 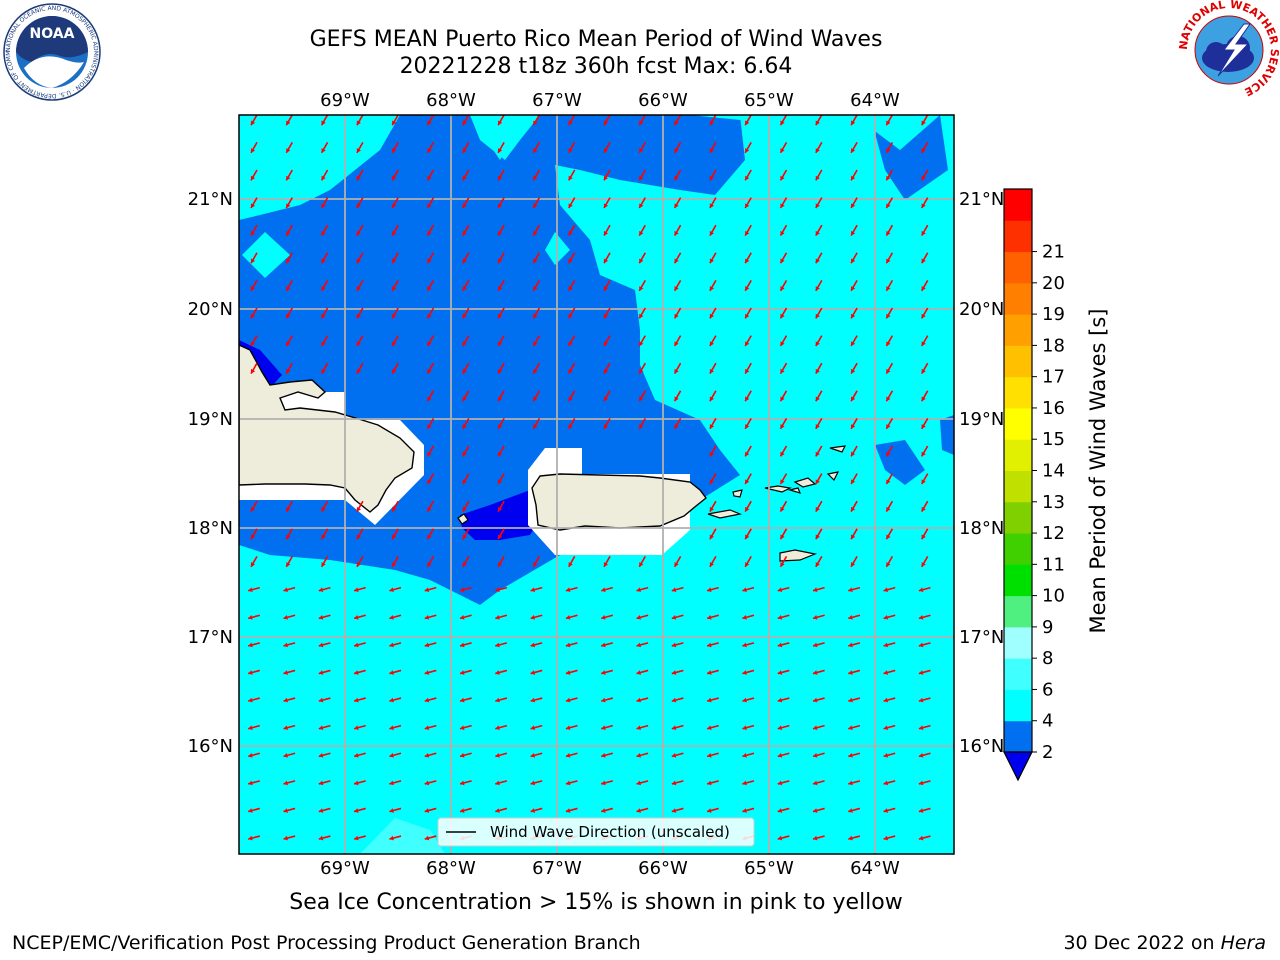 What do you see at coordinates (769, 100) in the screenshot?
I see `lon-label-top: 65°W` at bounding box center [769, 100].